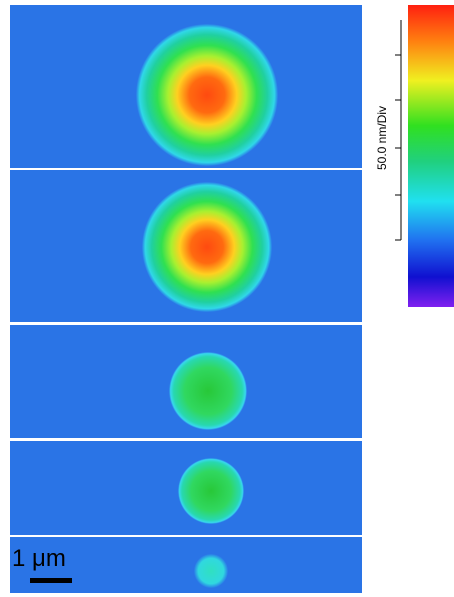 The height and width of the screenshot is (597, 454). Describe the element at coordinates (39, 558) in the screenshot. I see `scale-bar-label: 1 μm` at that location.